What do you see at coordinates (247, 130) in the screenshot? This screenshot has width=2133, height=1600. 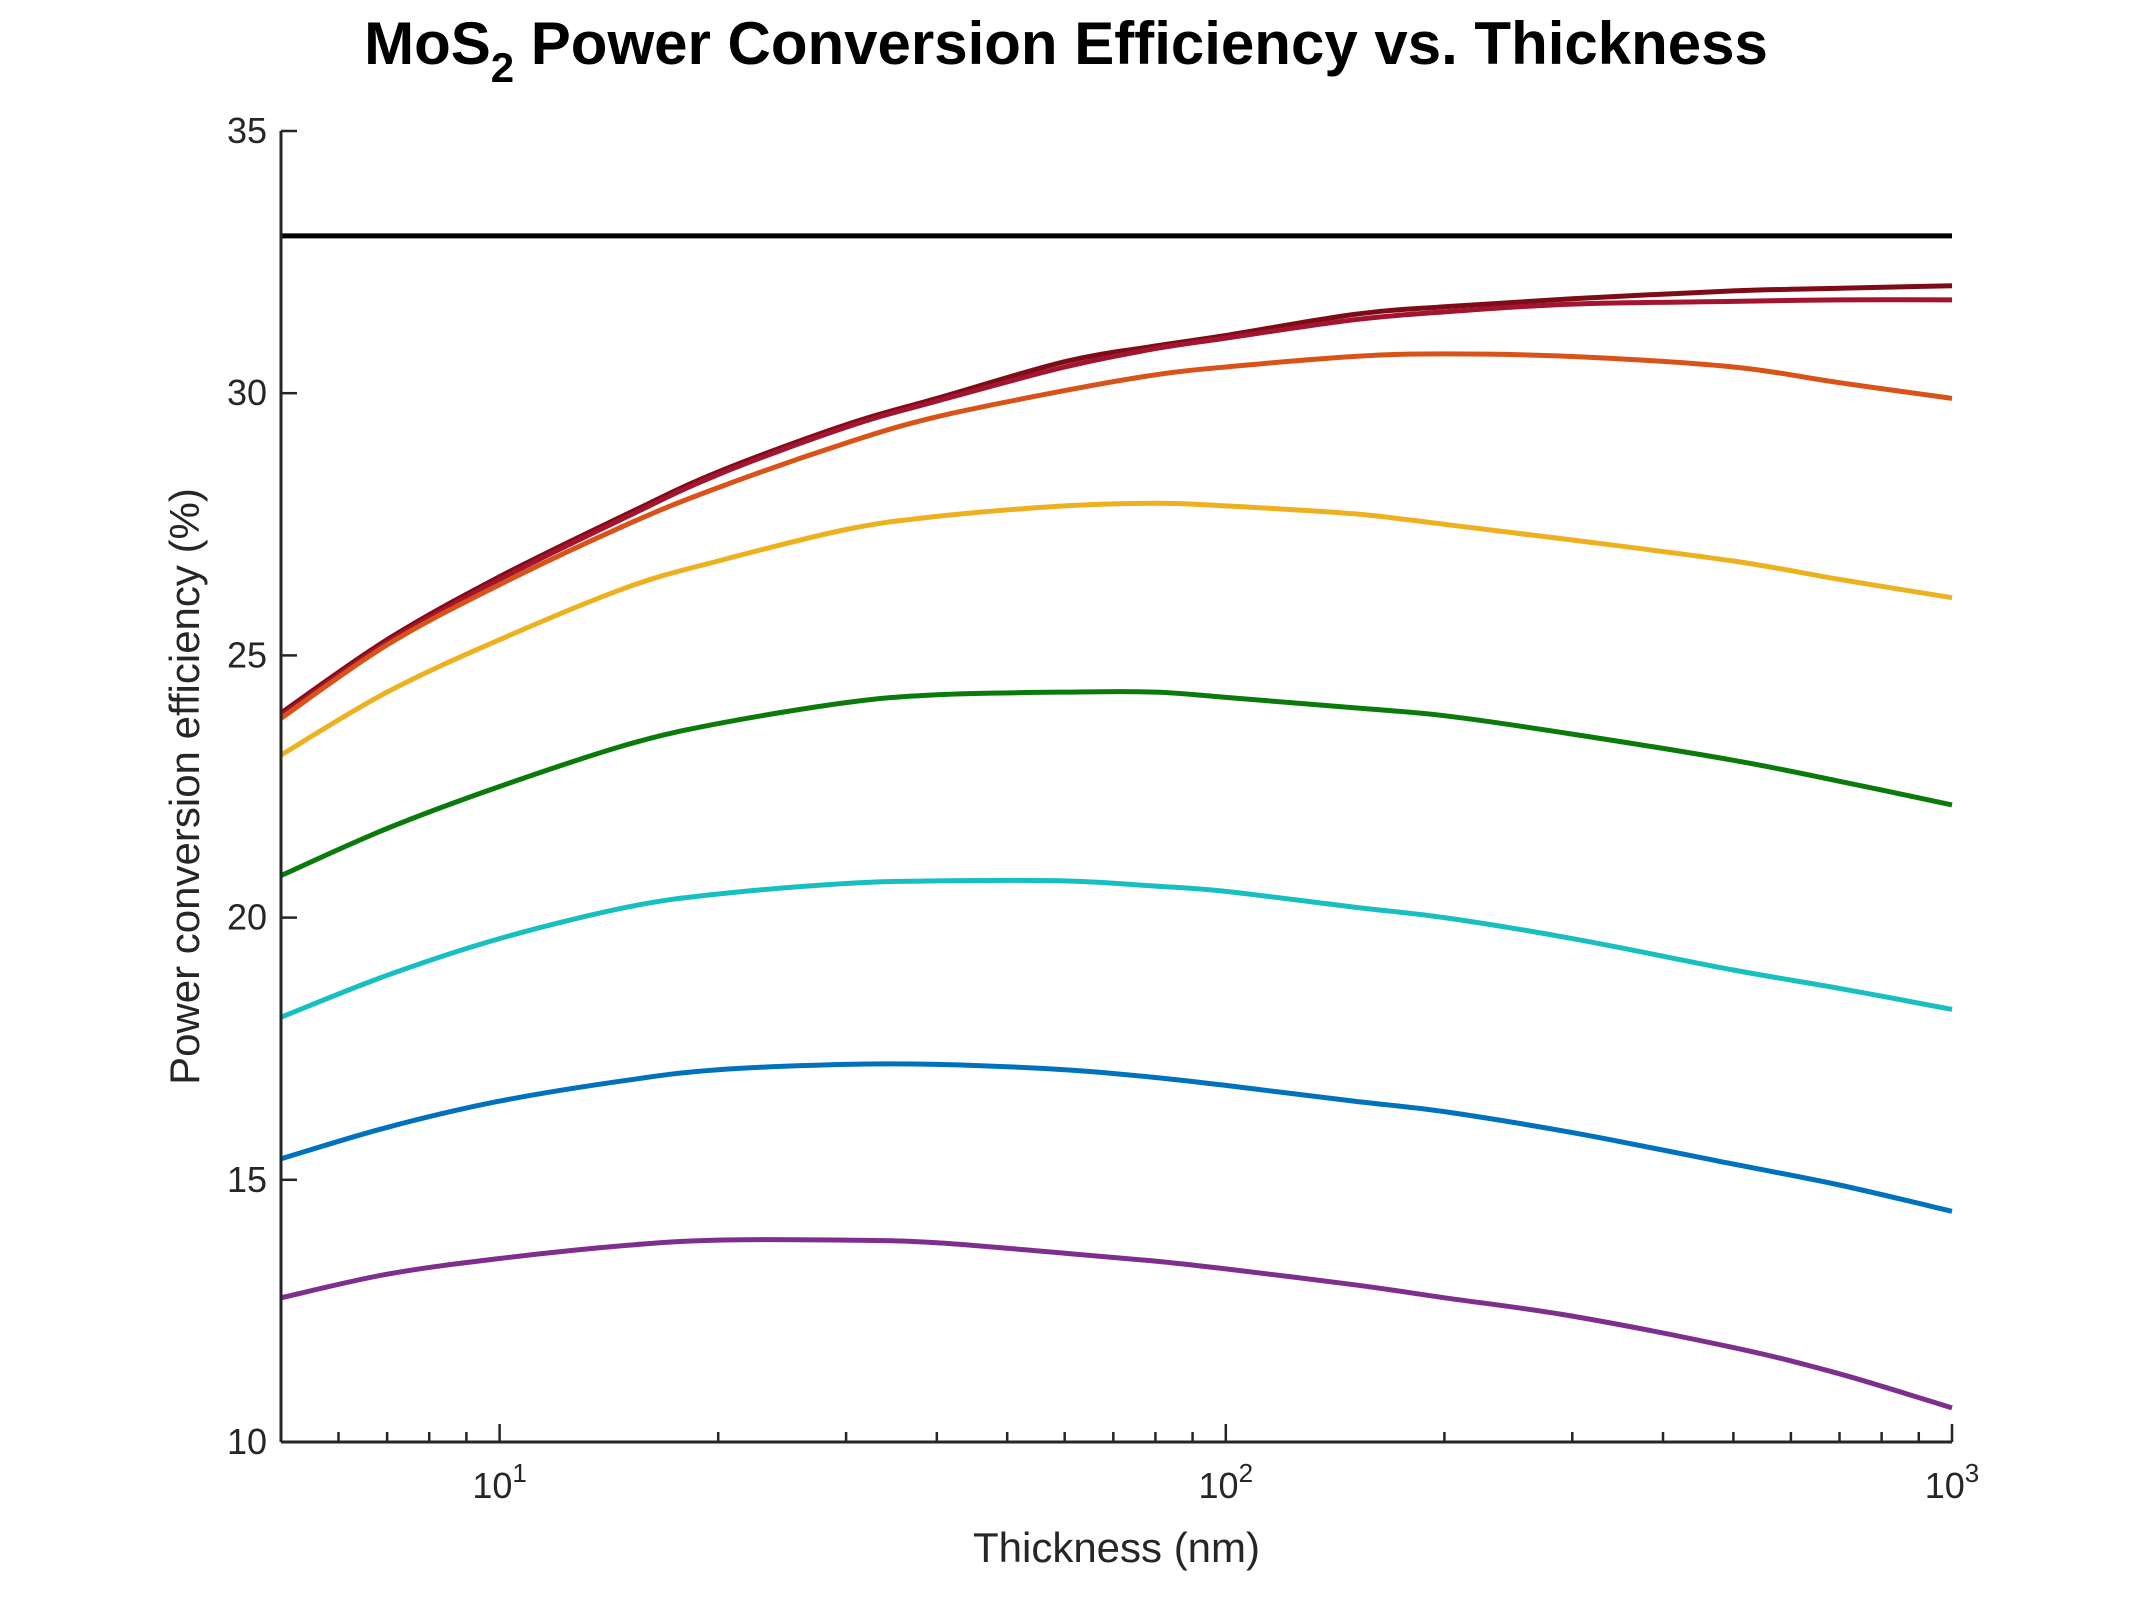 I see `y-tick-label: 35` at bounding box center [247, 130].